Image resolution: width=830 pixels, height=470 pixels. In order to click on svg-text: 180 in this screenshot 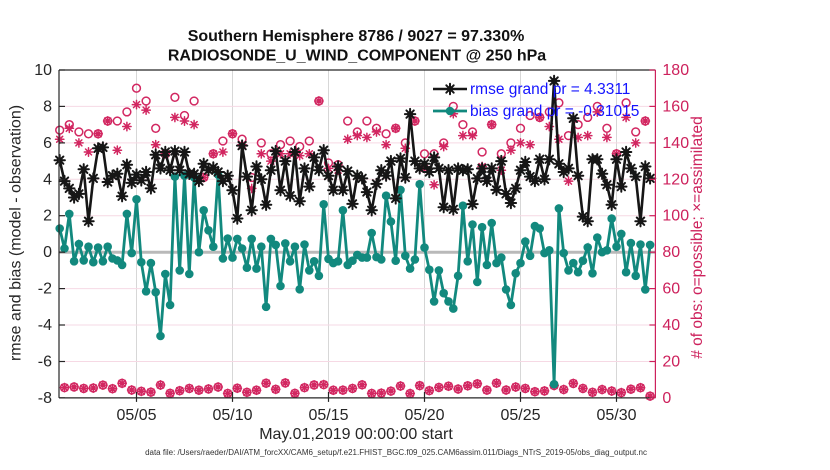, I will do `click(675, 70)`.